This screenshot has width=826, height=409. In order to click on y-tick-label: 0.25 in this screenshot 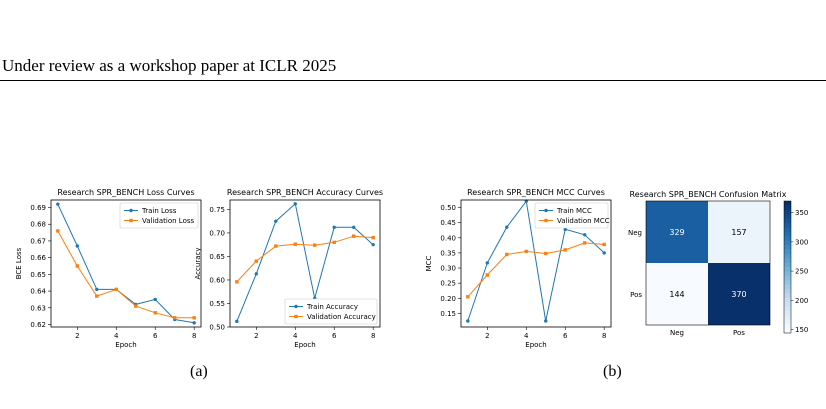, I will do `click(448, 284)`.